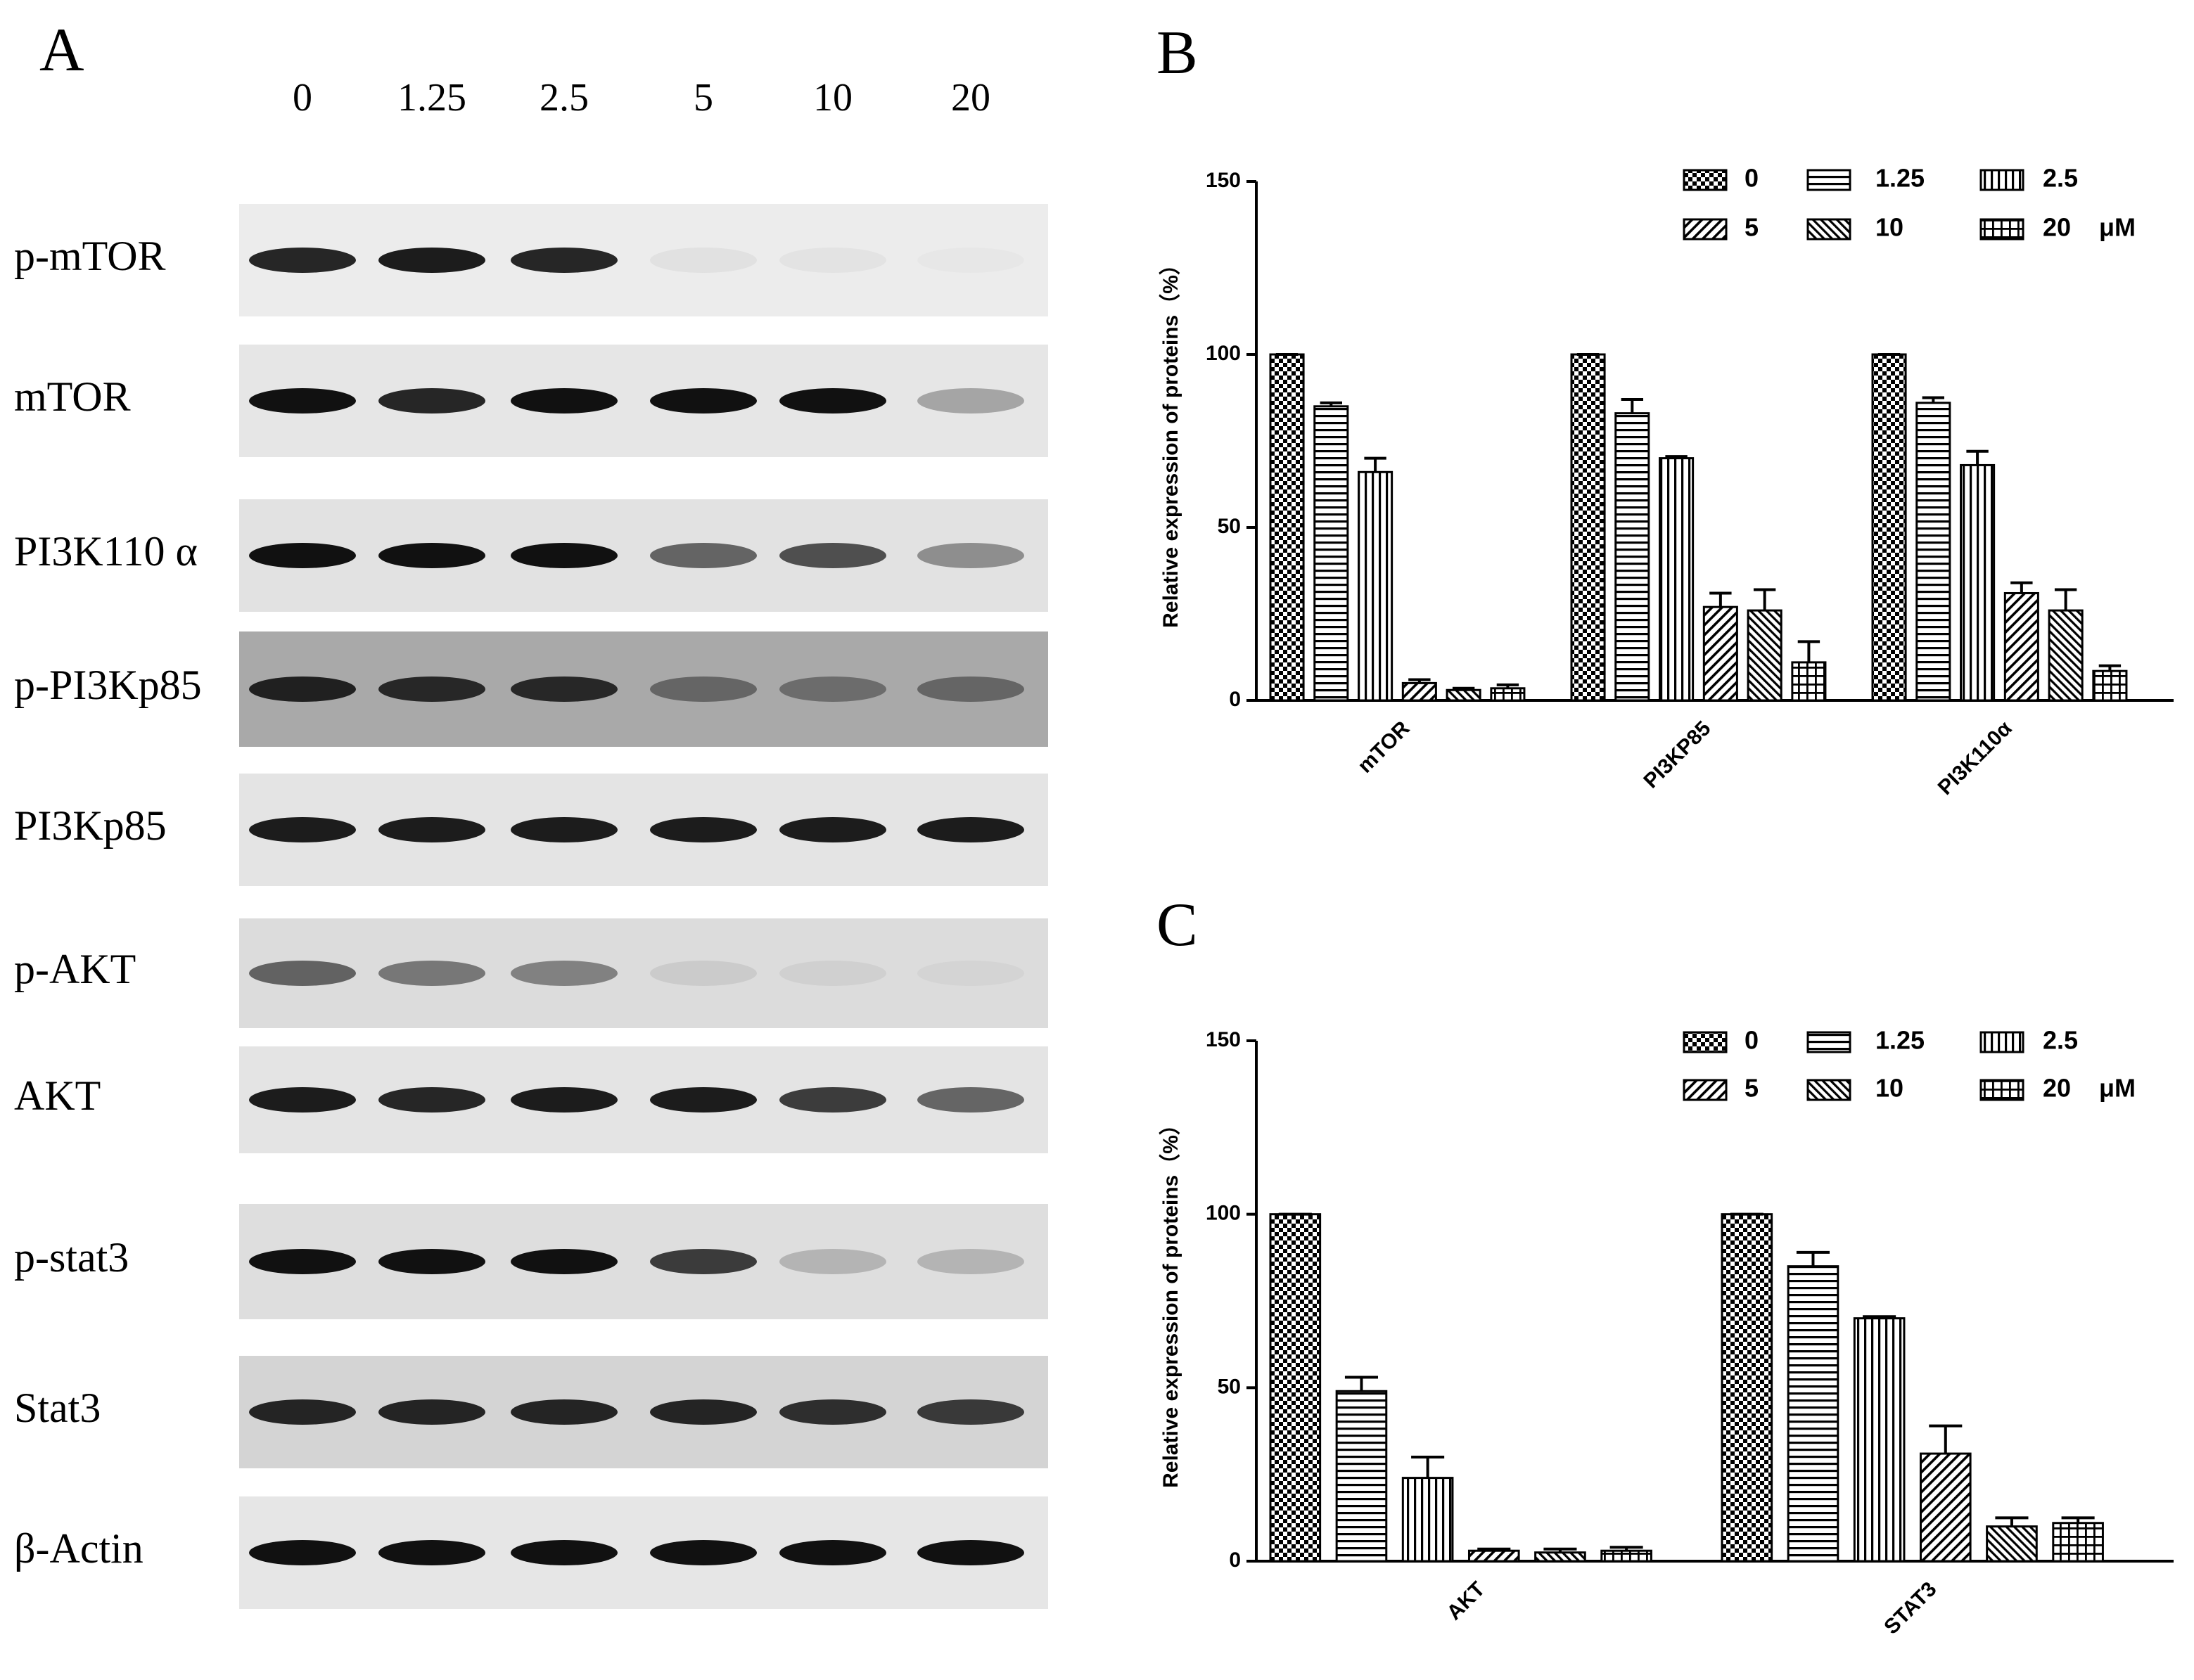 The image size is (2194, 1680). I want to click on protein-label: p-stat3, so click(71, 1257).